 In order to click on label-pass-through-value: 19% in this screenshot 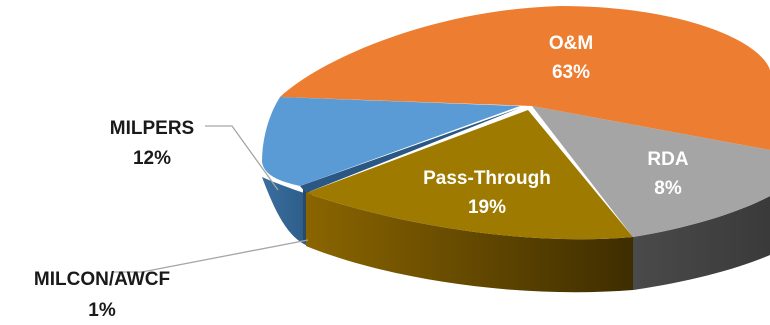, I will do `click(487, 207)`.